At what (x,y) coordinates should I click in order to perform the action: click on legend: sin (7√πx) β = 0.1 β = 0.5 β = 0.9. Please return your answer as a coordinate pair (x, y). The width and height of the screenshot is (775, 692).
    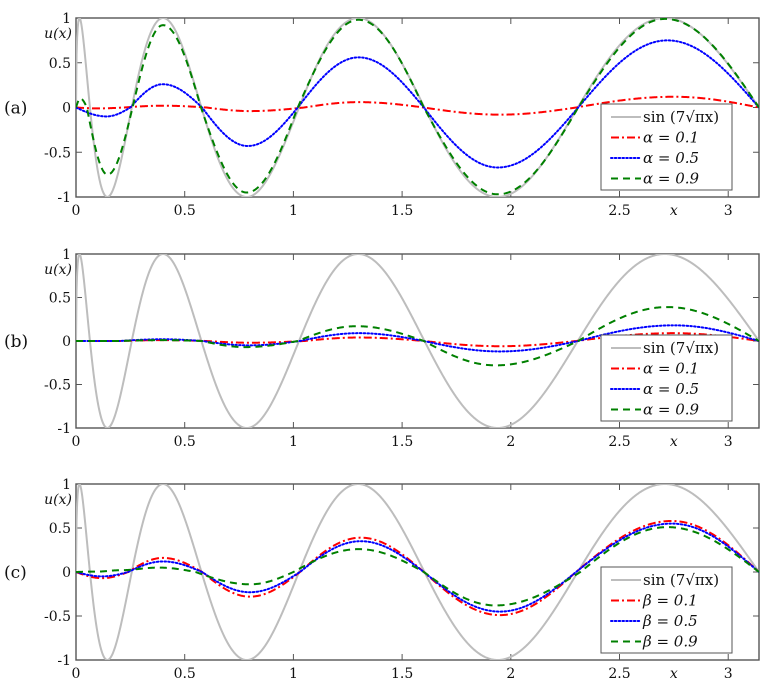
    Looking at the image, I should click on (666, 610).